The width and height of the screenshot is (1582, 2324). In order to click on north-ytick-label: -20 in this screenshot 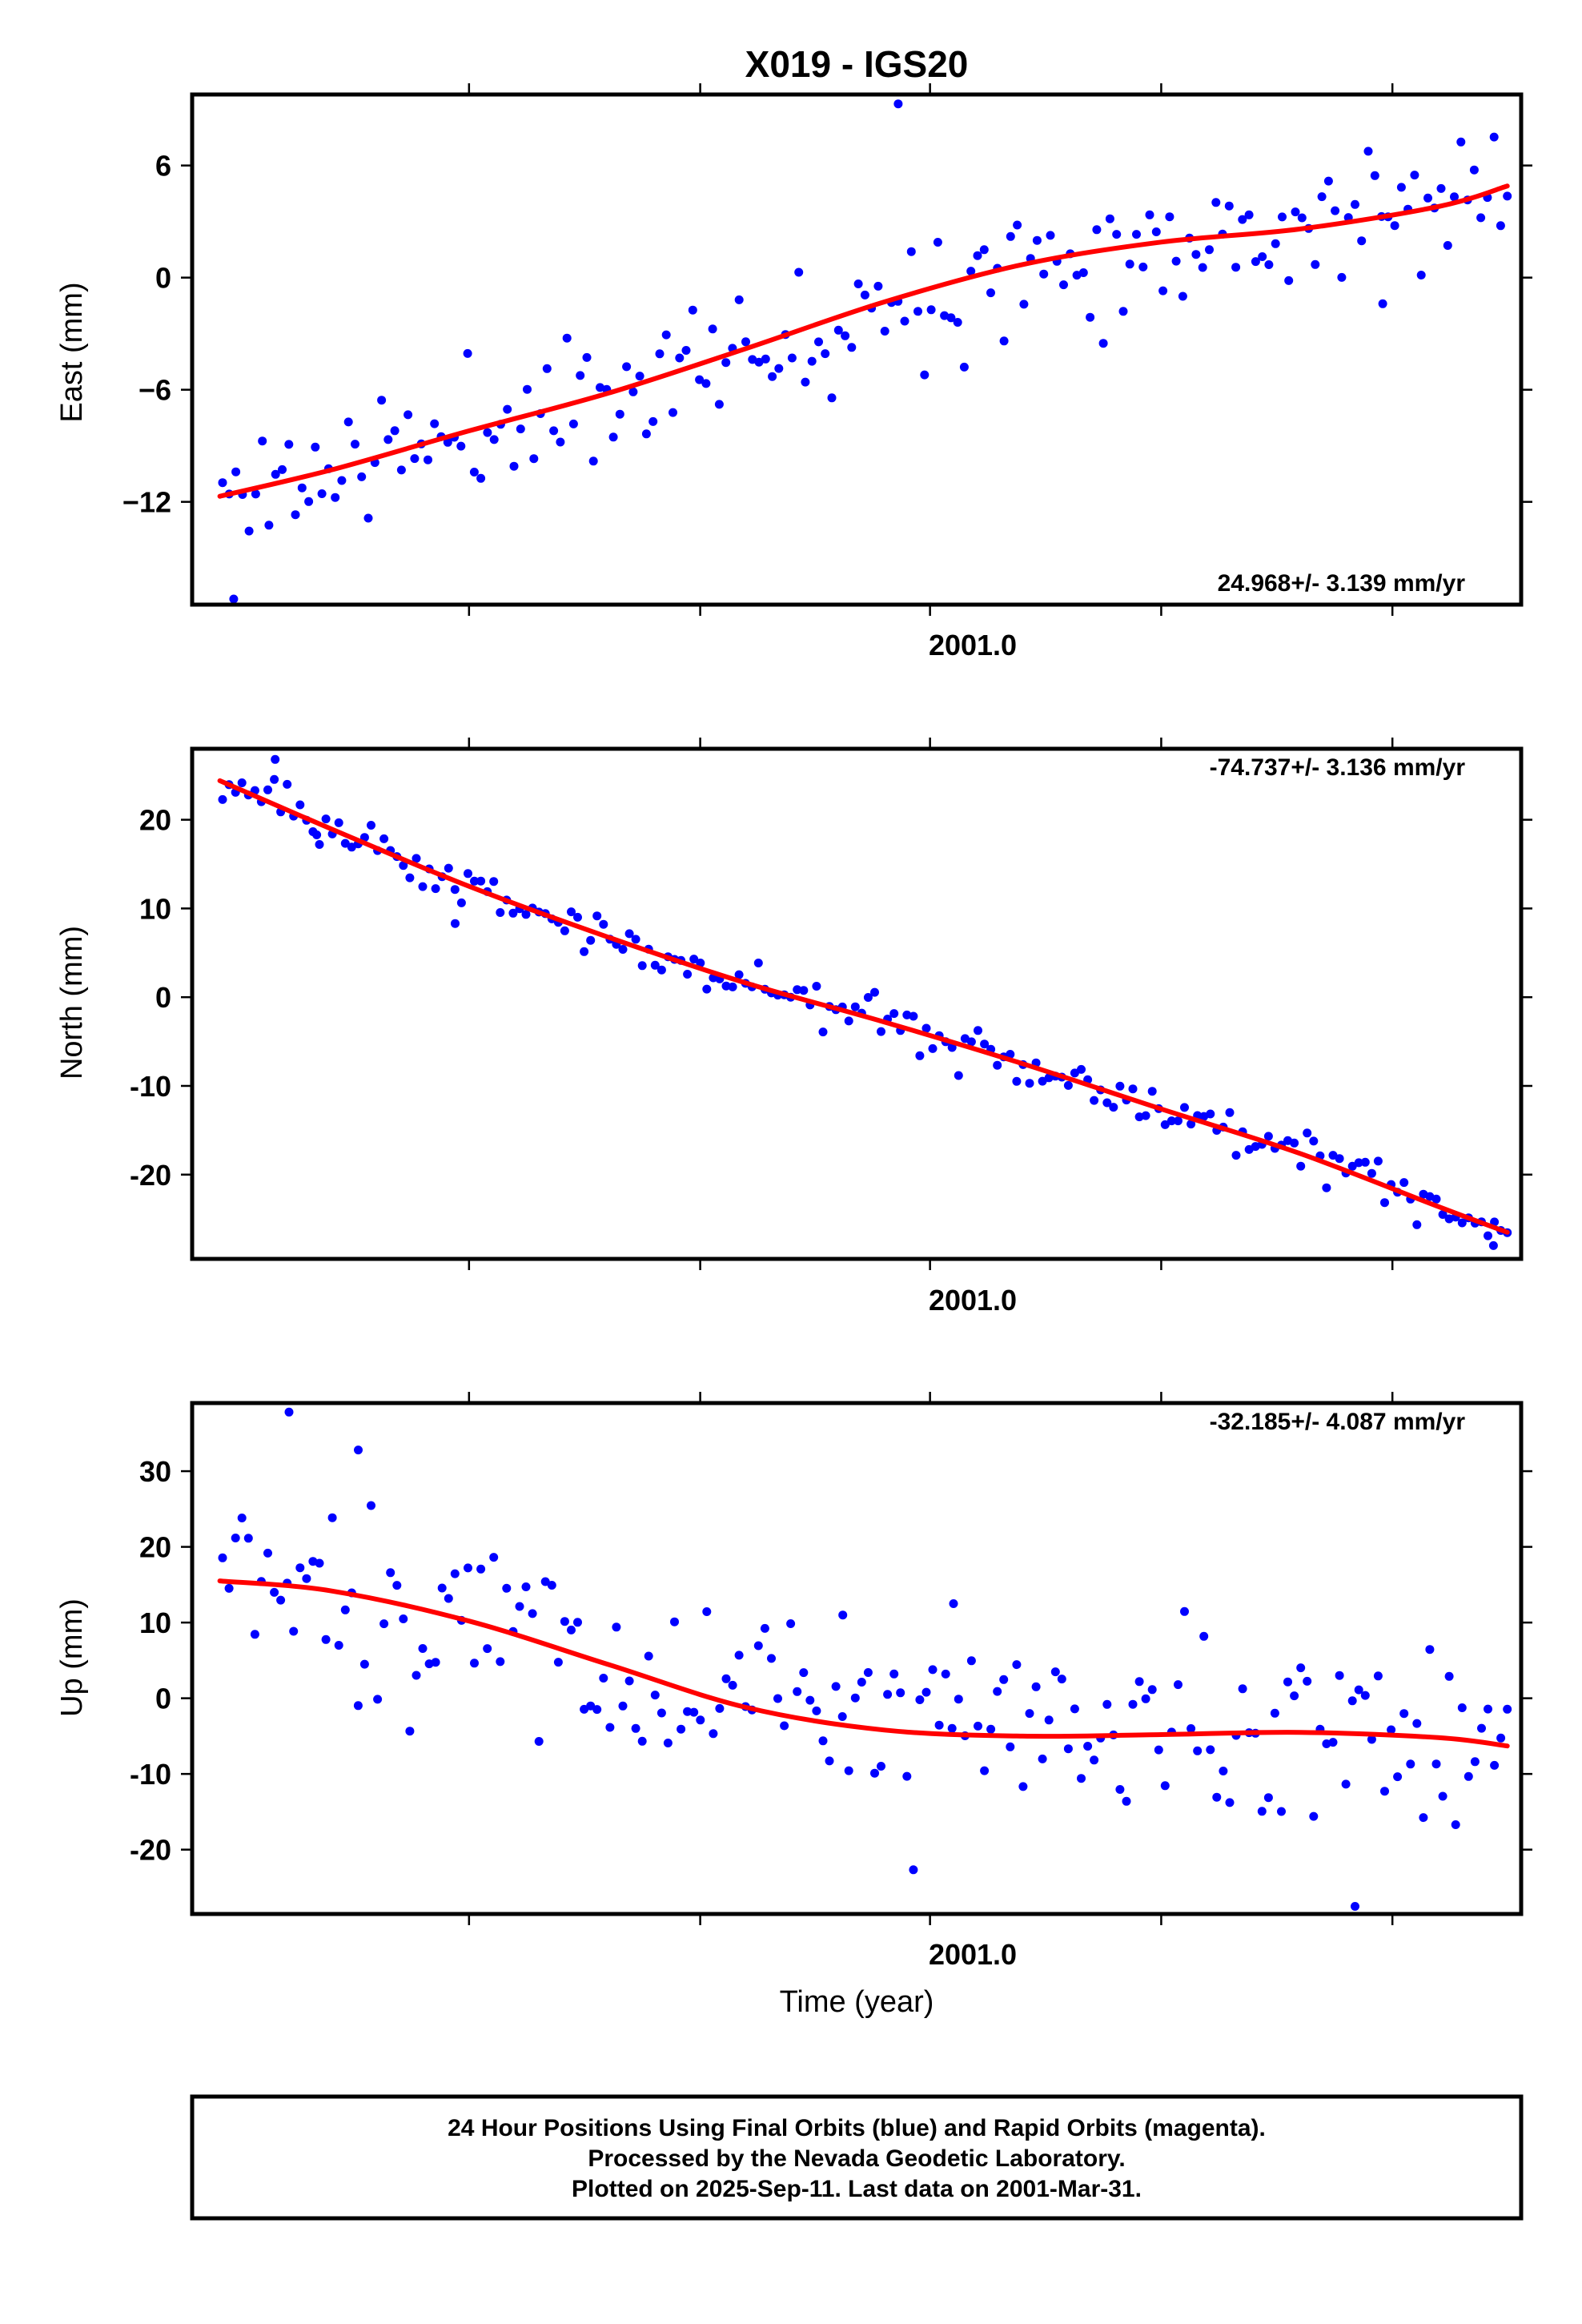, I will do `click(151, 1175)`.